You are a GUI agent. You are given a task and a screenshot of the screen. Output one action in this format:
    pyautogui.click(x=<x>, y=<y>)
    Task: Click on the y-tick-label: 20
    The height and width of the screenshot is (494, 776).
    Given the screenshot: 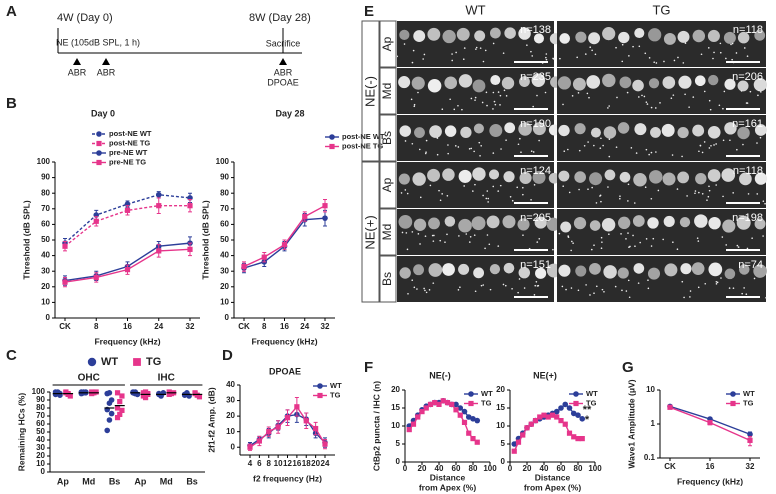 What is the action you would take?
    pyautogui.click(x=45, y=286)
    